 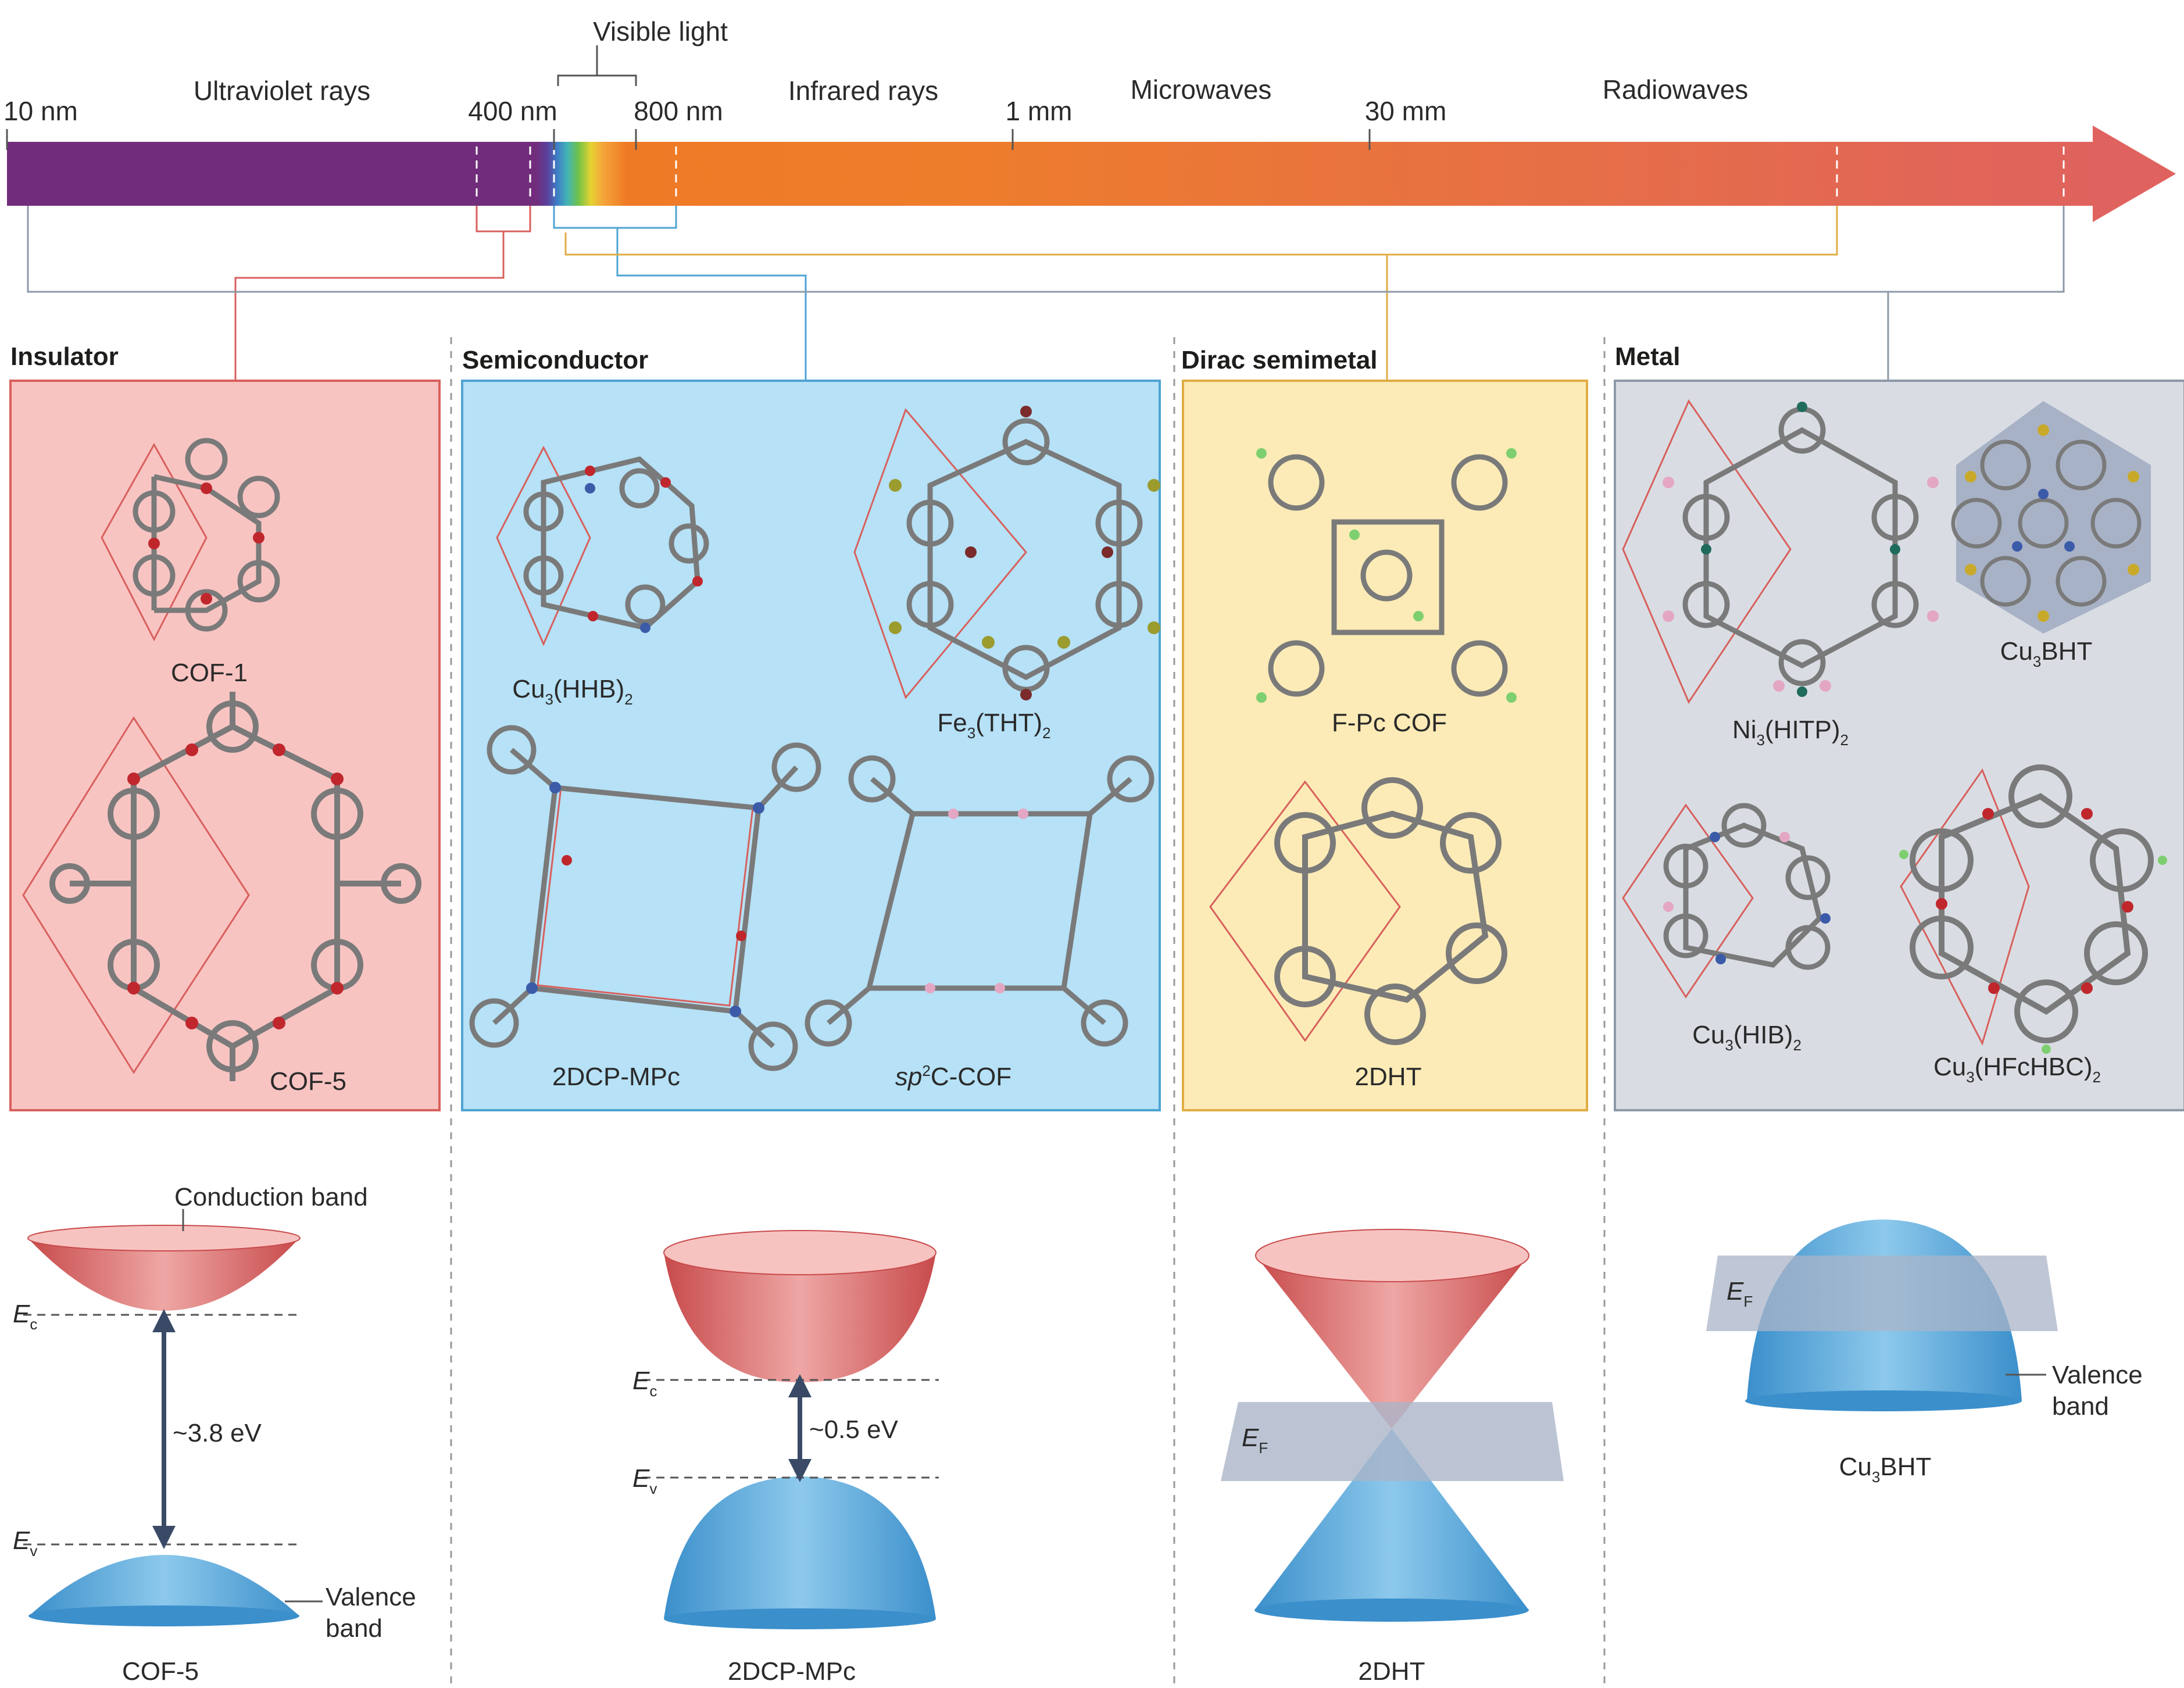 What do you see at coordinates (689, 139) in the screenshot?
I see `spectrum-ticks` at bounding box center [689, 139].